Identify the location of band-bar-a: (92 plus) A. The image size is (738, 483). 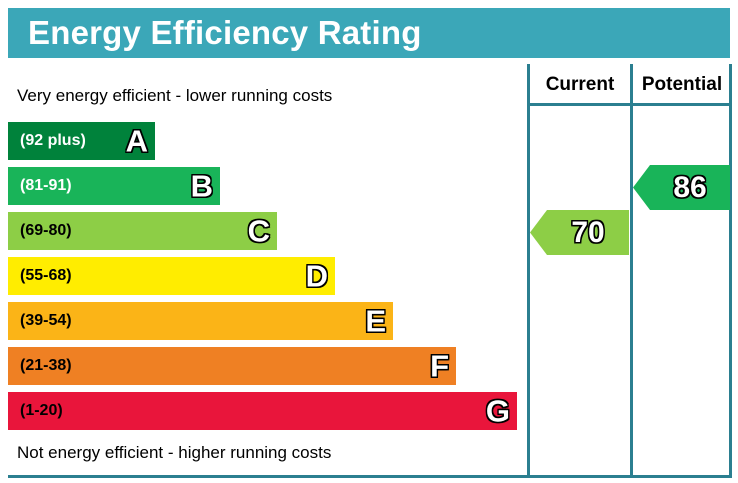
(81, 141).